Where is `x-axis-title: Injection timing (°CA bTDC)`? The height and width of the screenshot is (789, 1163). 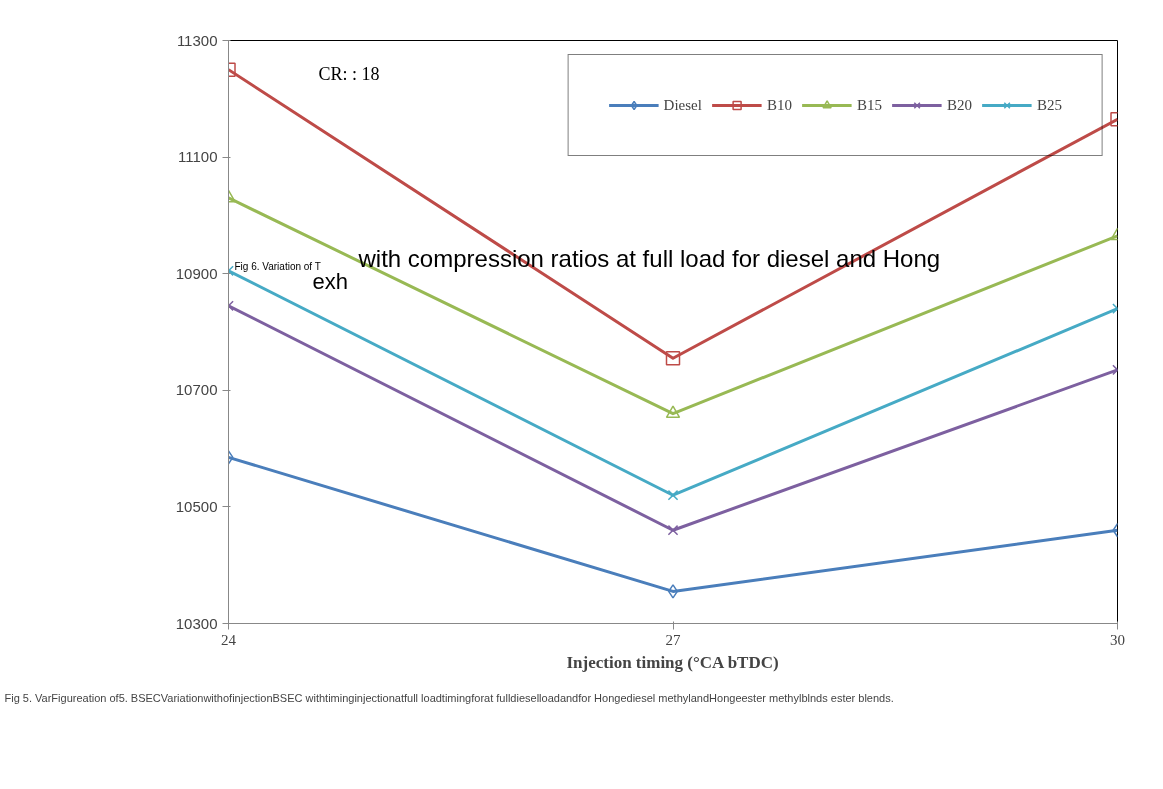 x-axis-title: Injection timing (°CA bTDC) is located at coordinates (672, 662).